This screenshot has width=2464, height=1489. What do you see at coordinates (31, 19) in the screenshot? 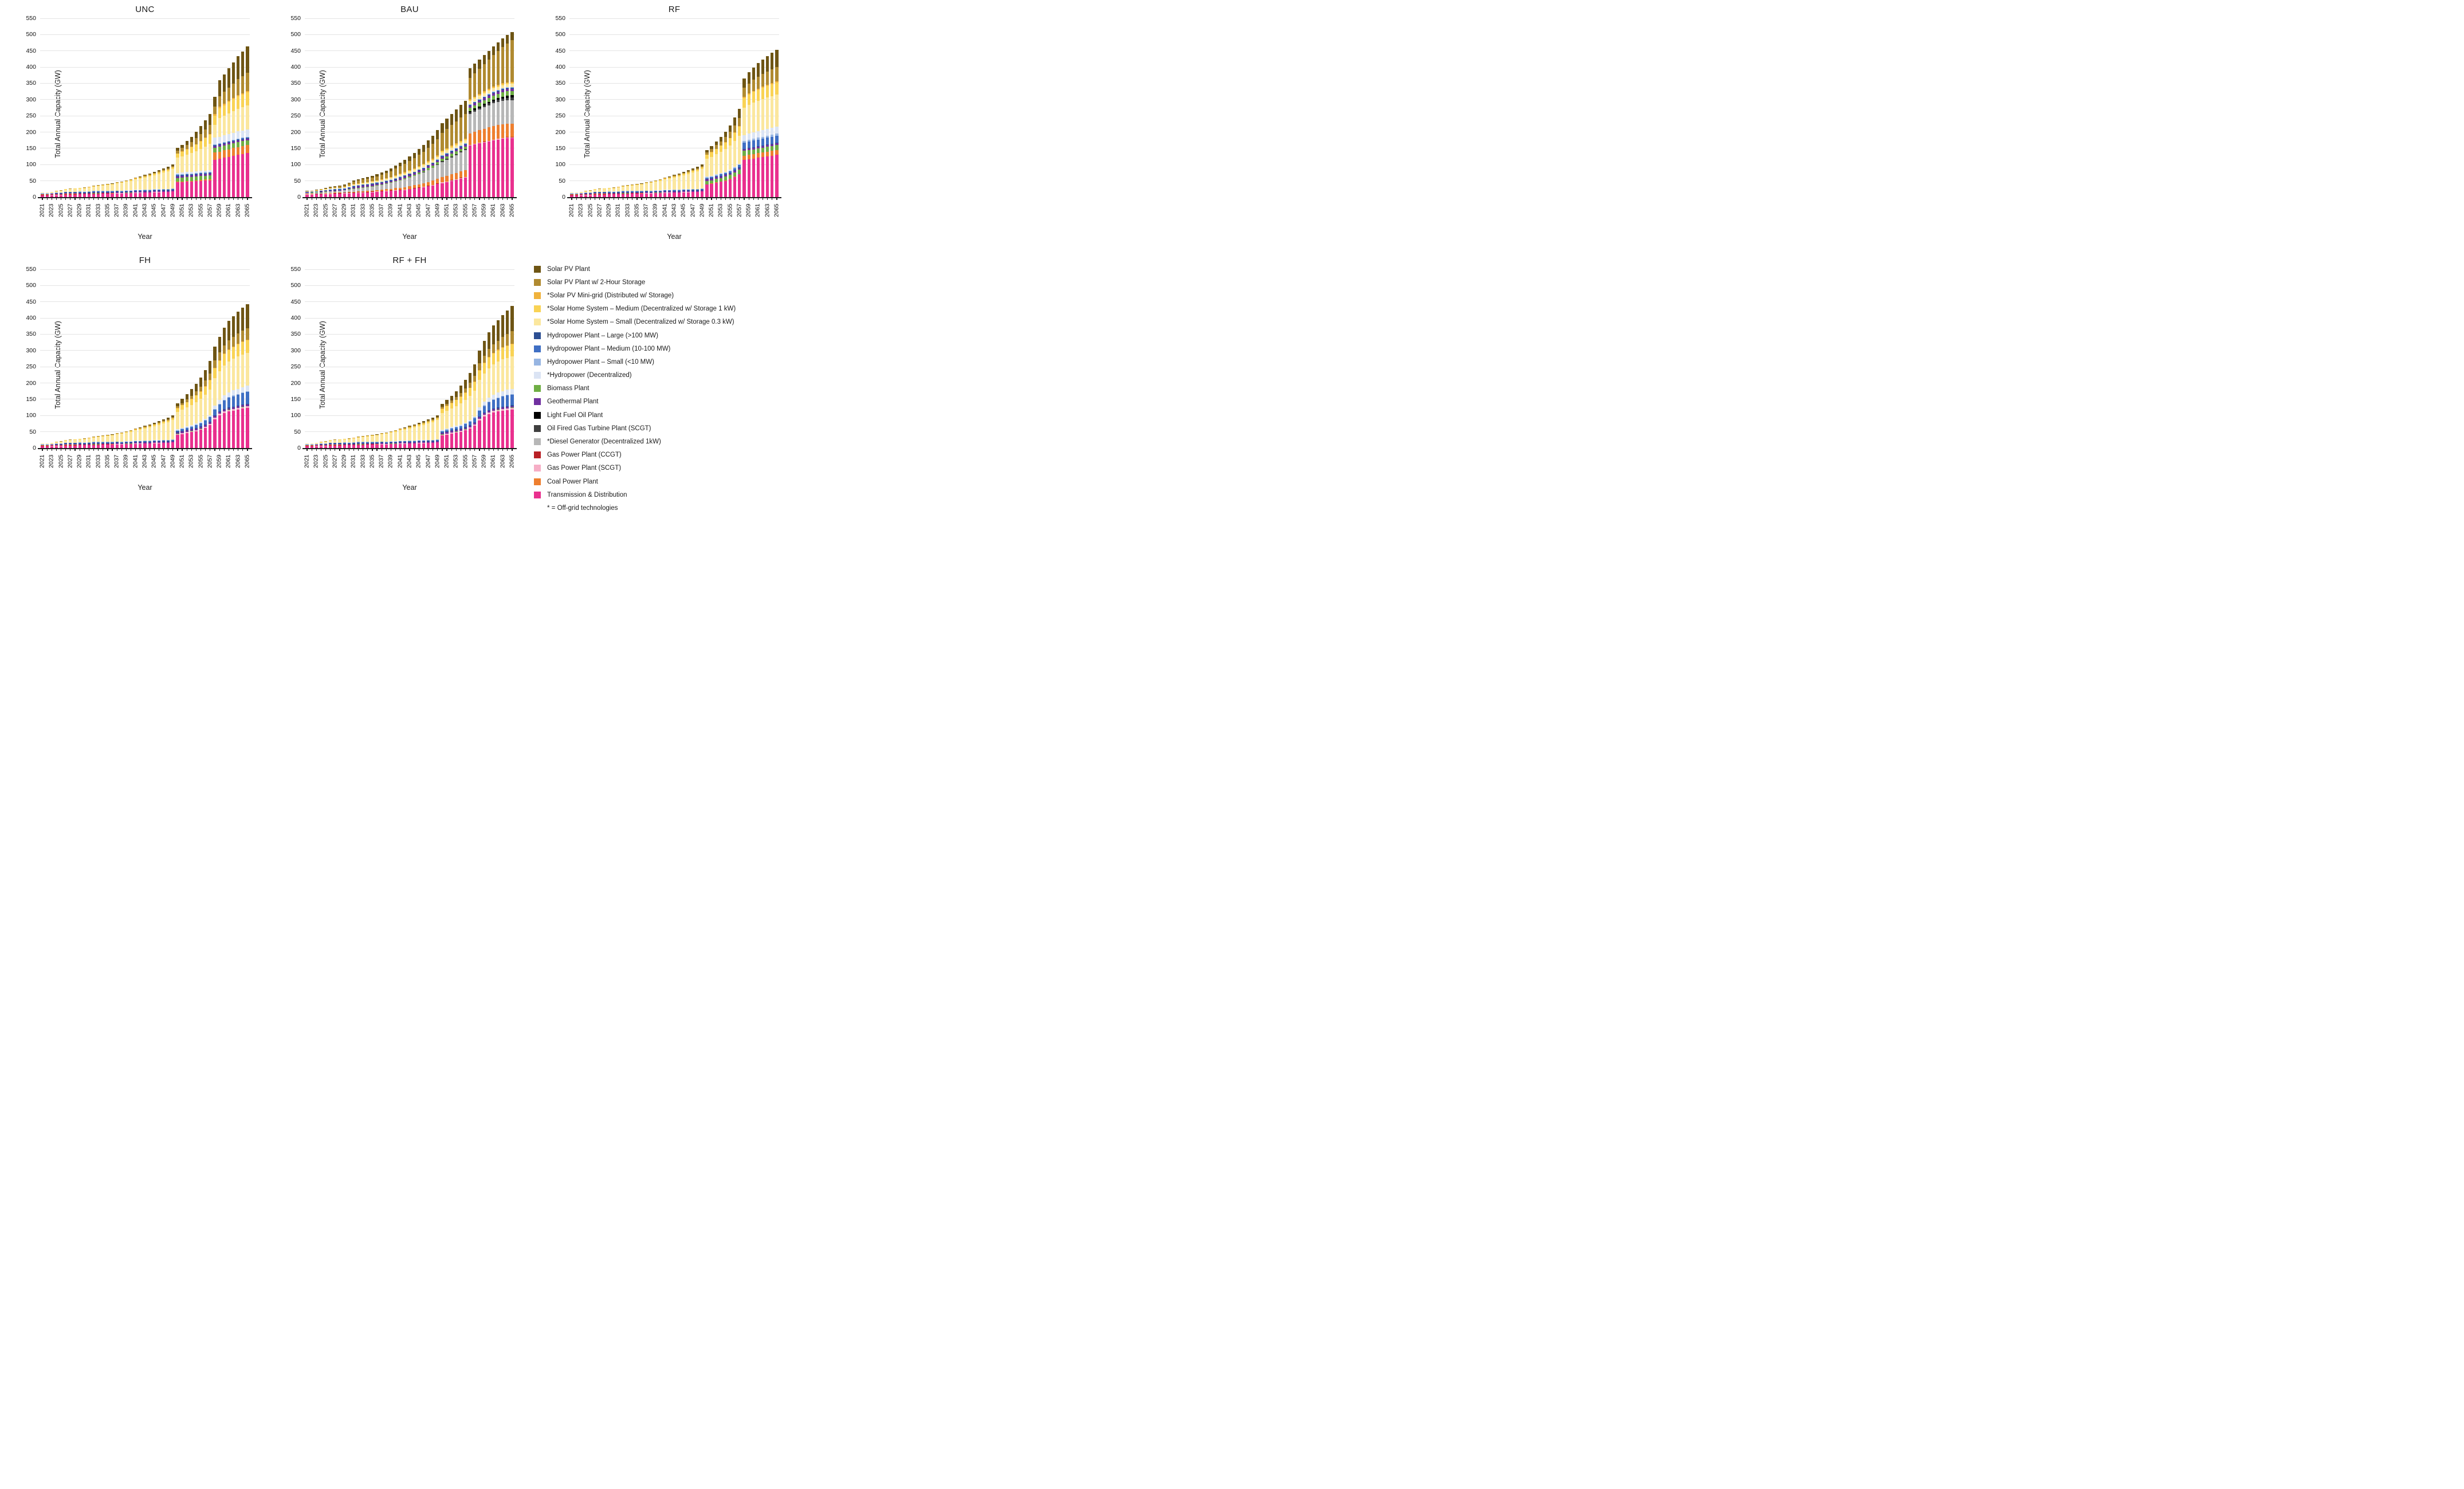
I see `y-tick-label: 550` at bounding box center [31, 19].